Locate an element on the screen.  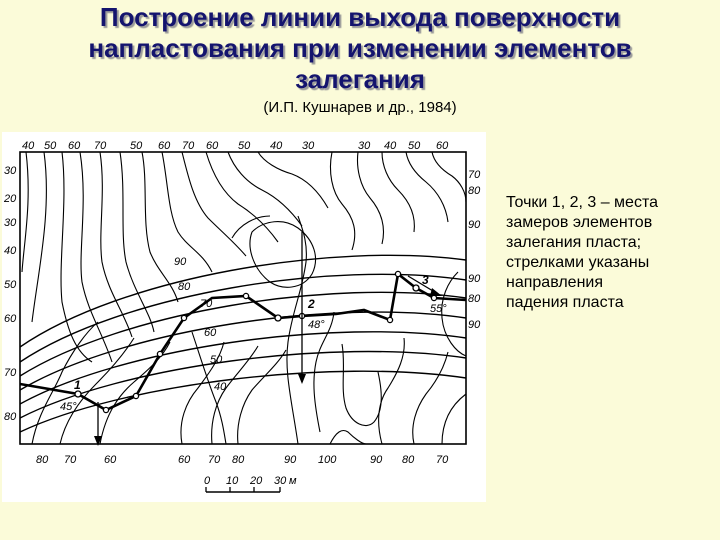
point-1-angle: 45° is located at coordinates (68, 407).